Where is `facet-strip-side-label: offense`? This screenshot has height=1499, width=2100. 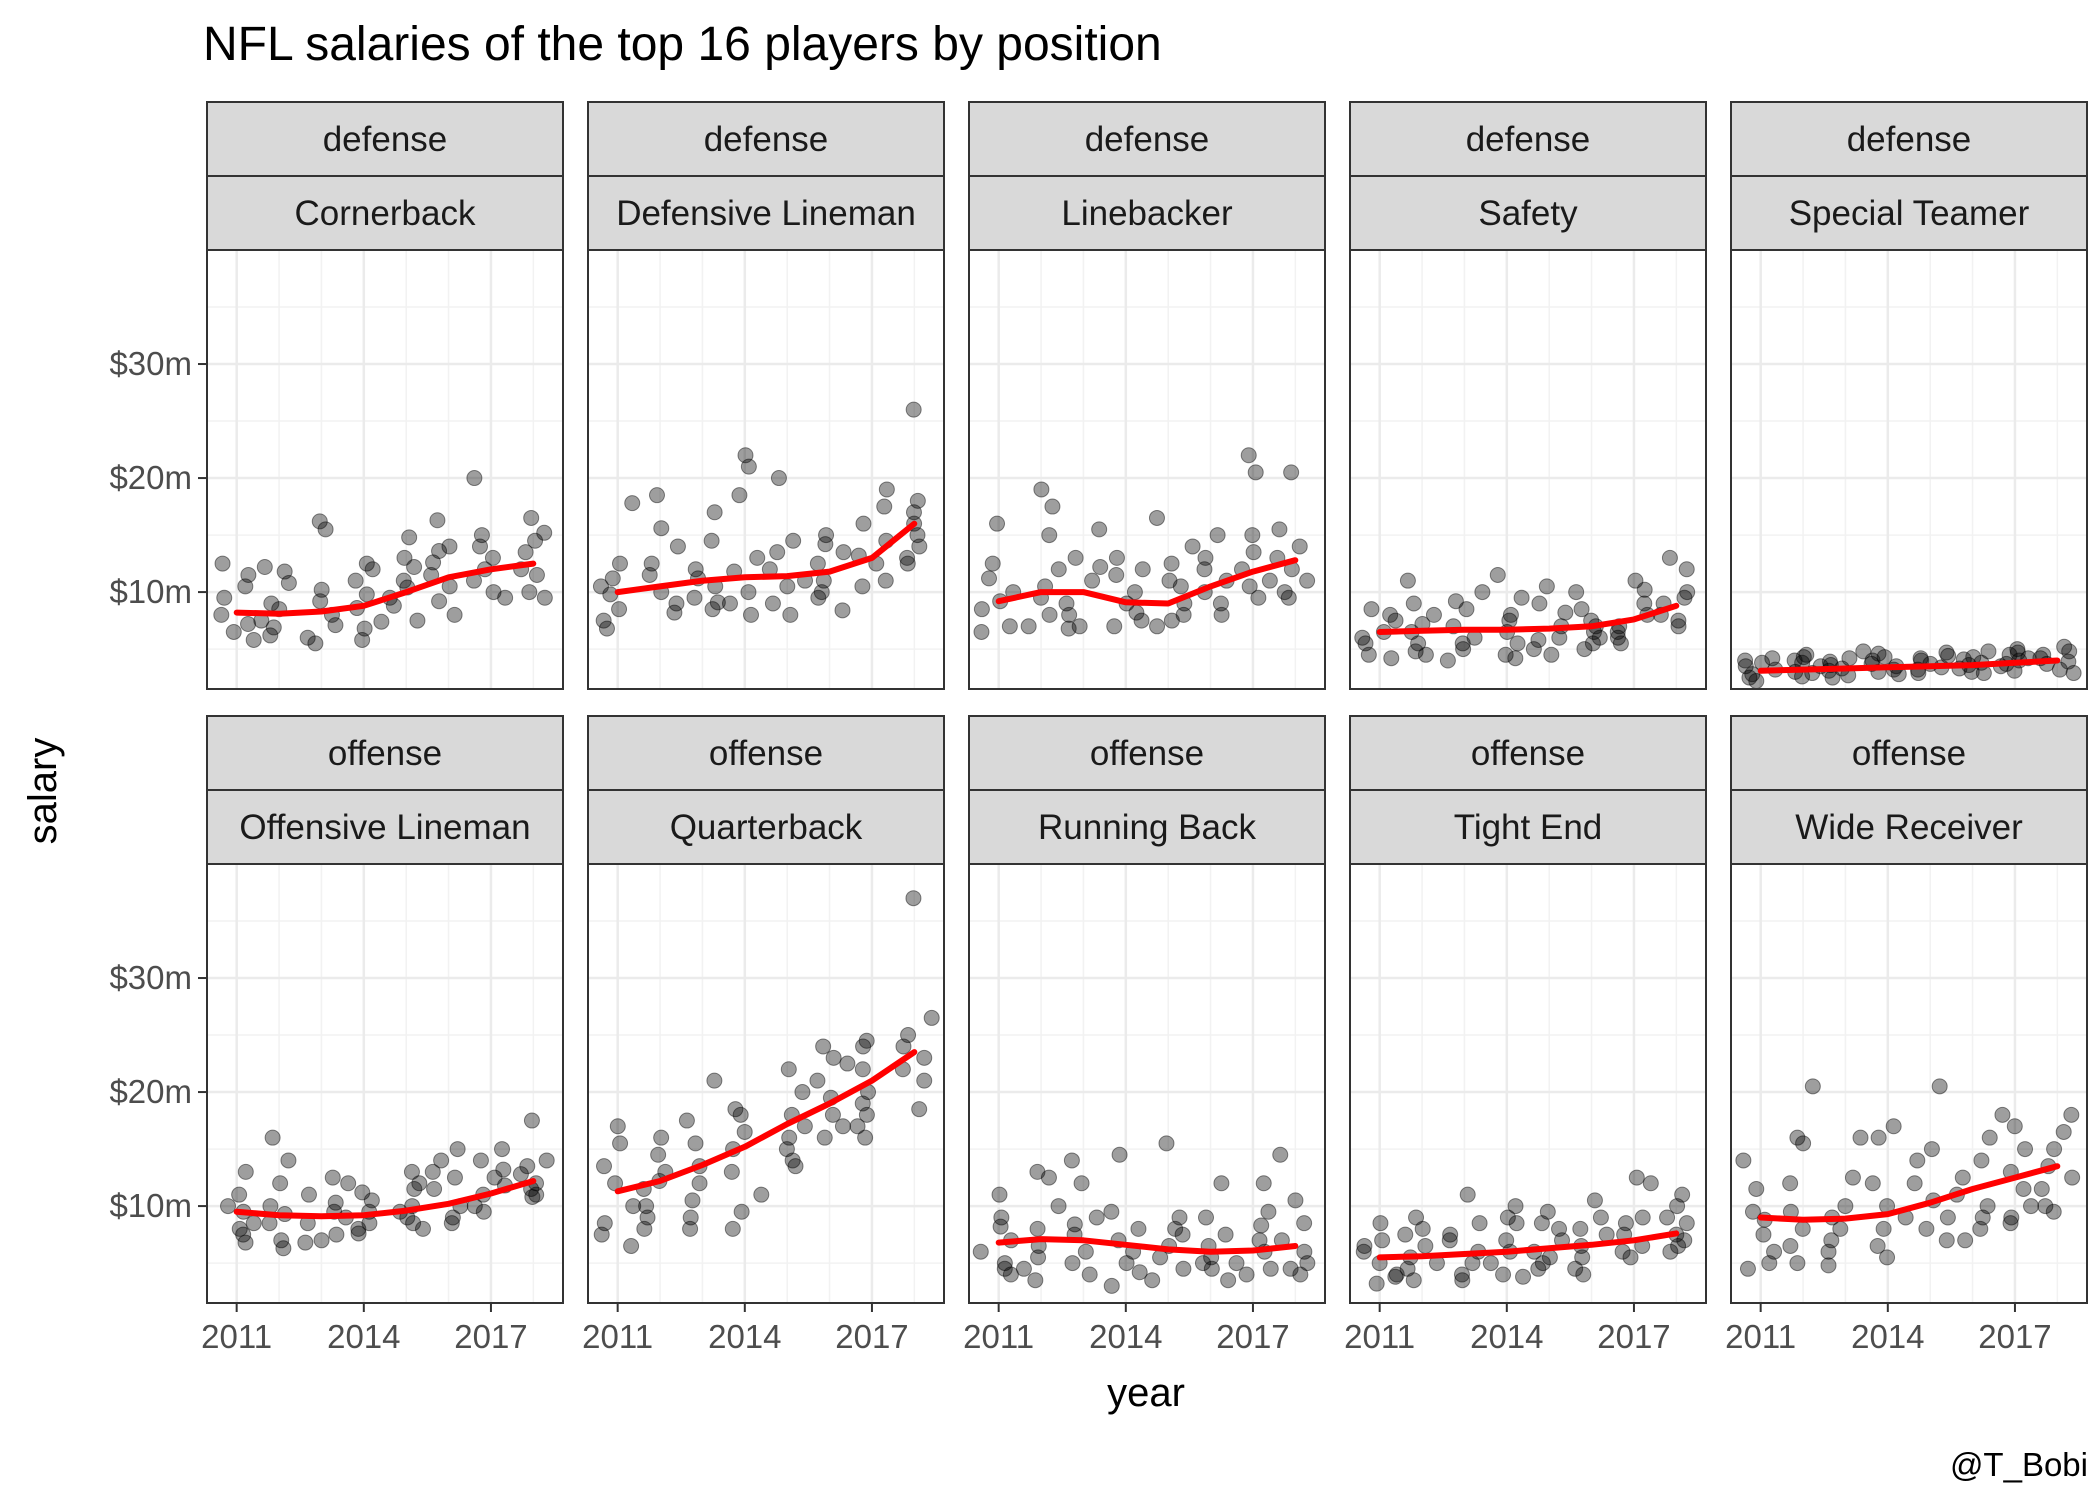 facet-strip-side-label: offense is located at coordinates (1528, 753).